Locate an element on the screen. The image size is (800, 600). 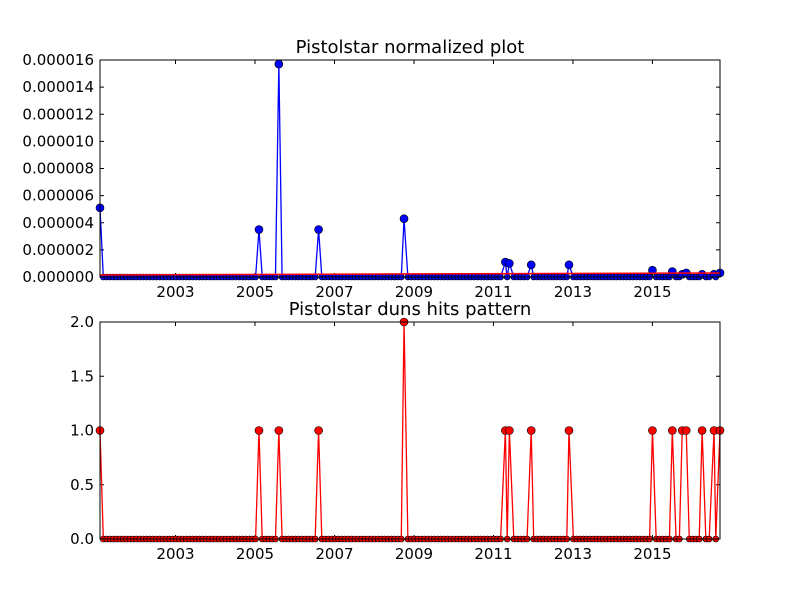
y-tick-label: 0.000016 is located at coordinates (58, 60).